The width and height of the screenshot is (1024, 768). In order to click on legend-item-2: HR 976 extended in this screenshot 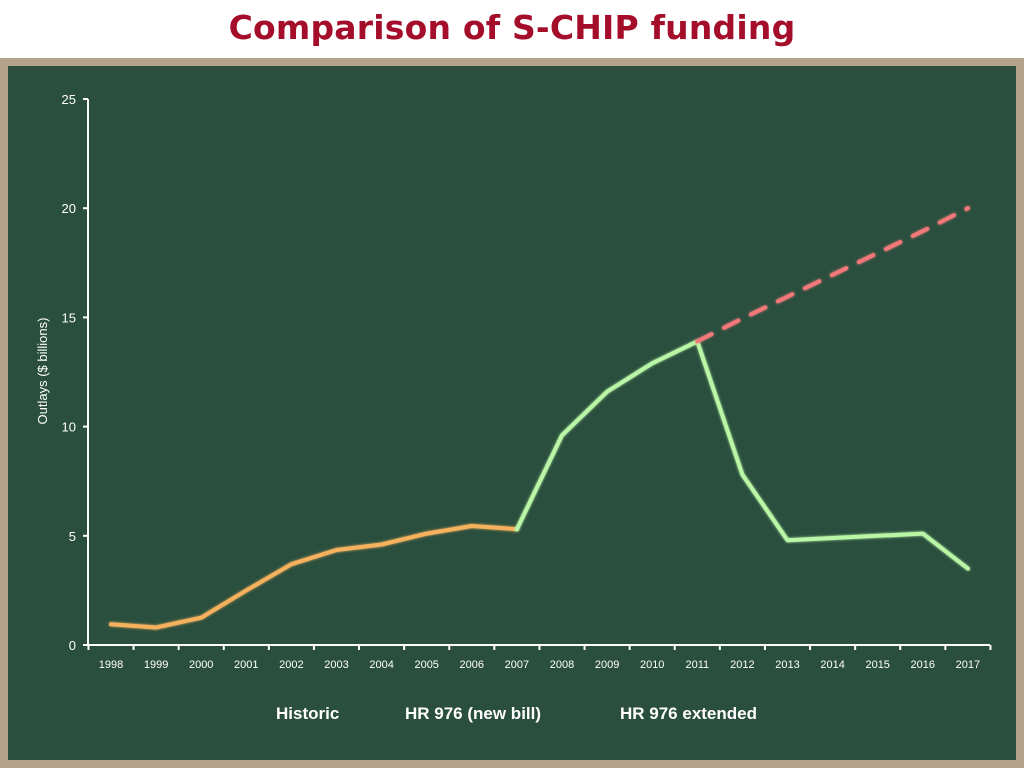, I will do `click(669, 713)`.